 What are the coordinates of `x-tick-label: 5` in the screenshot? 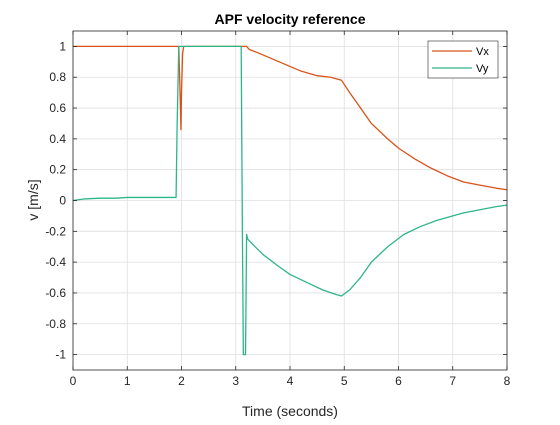 It's located at (344, 381).